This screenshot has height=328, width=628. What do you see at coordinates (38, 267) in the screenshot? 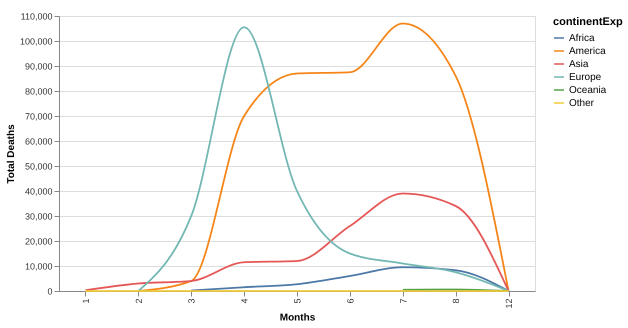
I see `y-tick-label: 10,000` at bounding box center [38, 267].